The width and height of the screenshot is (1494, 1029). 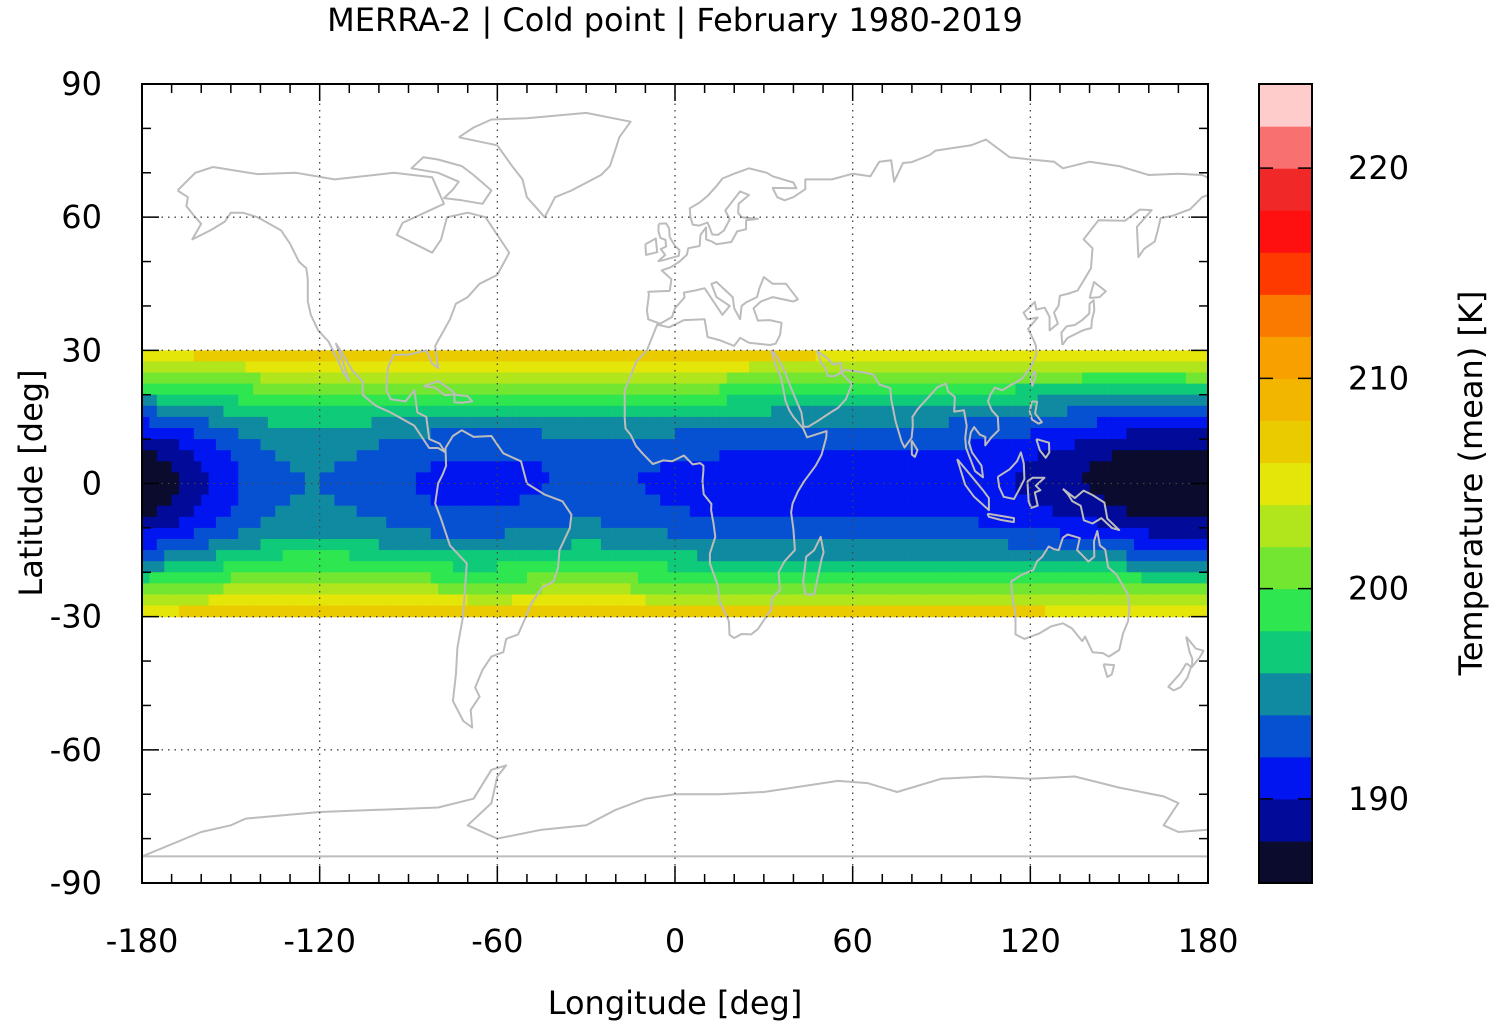 What do you see at coordinates (1378, 378) in the screenshot?
I see `colorbar-tick-label: 210` at bounding box center [1378, 378].